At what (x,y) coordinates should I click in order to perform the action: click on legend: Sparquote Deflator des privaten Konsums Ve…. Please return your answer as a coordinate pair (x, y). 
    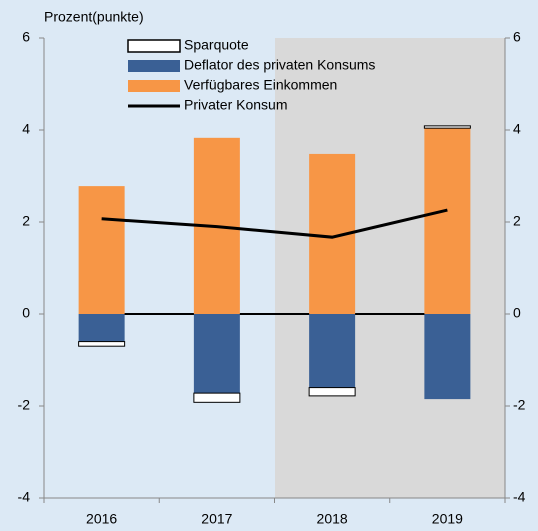
    Looking at the image, I should click on (251, 75).